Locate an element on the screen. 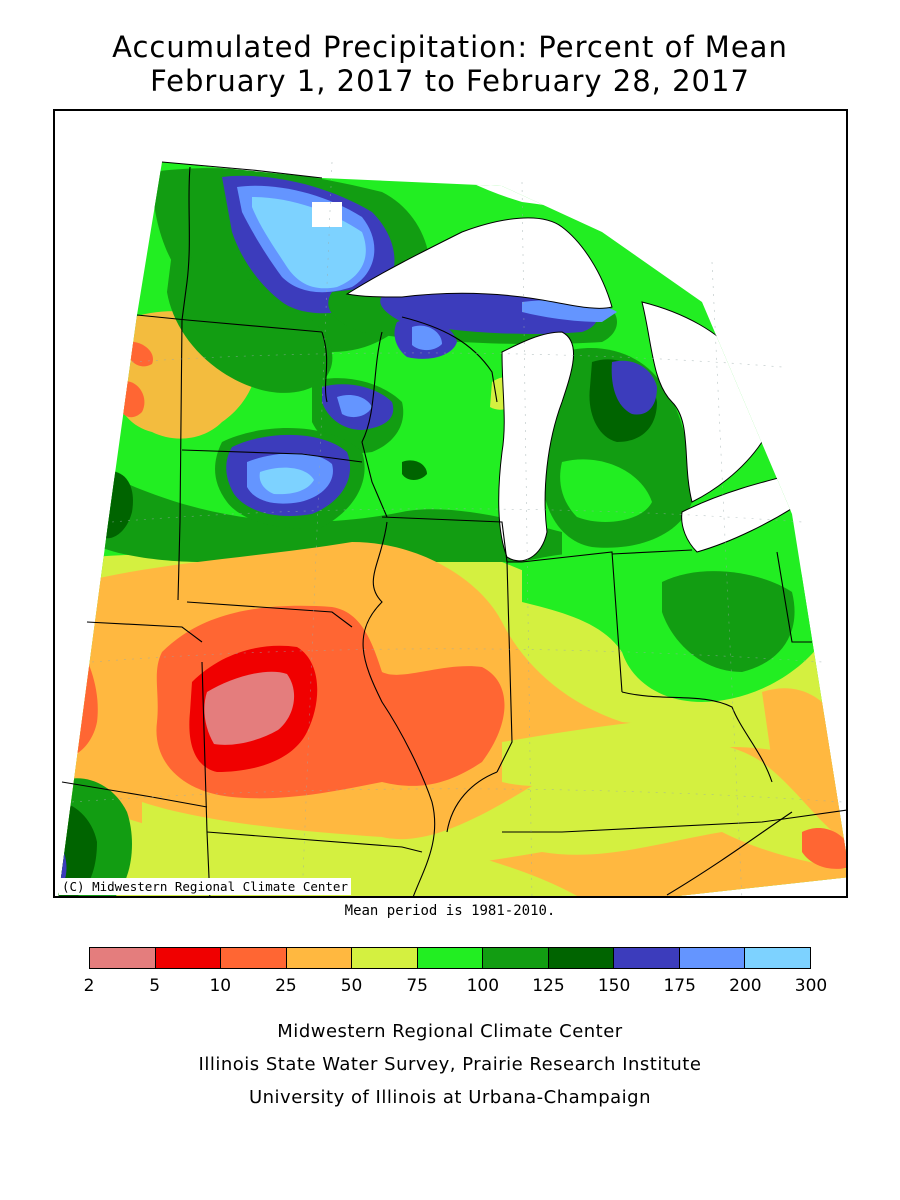  legend-tick-label: 300 is located at coordinates (811, 986).